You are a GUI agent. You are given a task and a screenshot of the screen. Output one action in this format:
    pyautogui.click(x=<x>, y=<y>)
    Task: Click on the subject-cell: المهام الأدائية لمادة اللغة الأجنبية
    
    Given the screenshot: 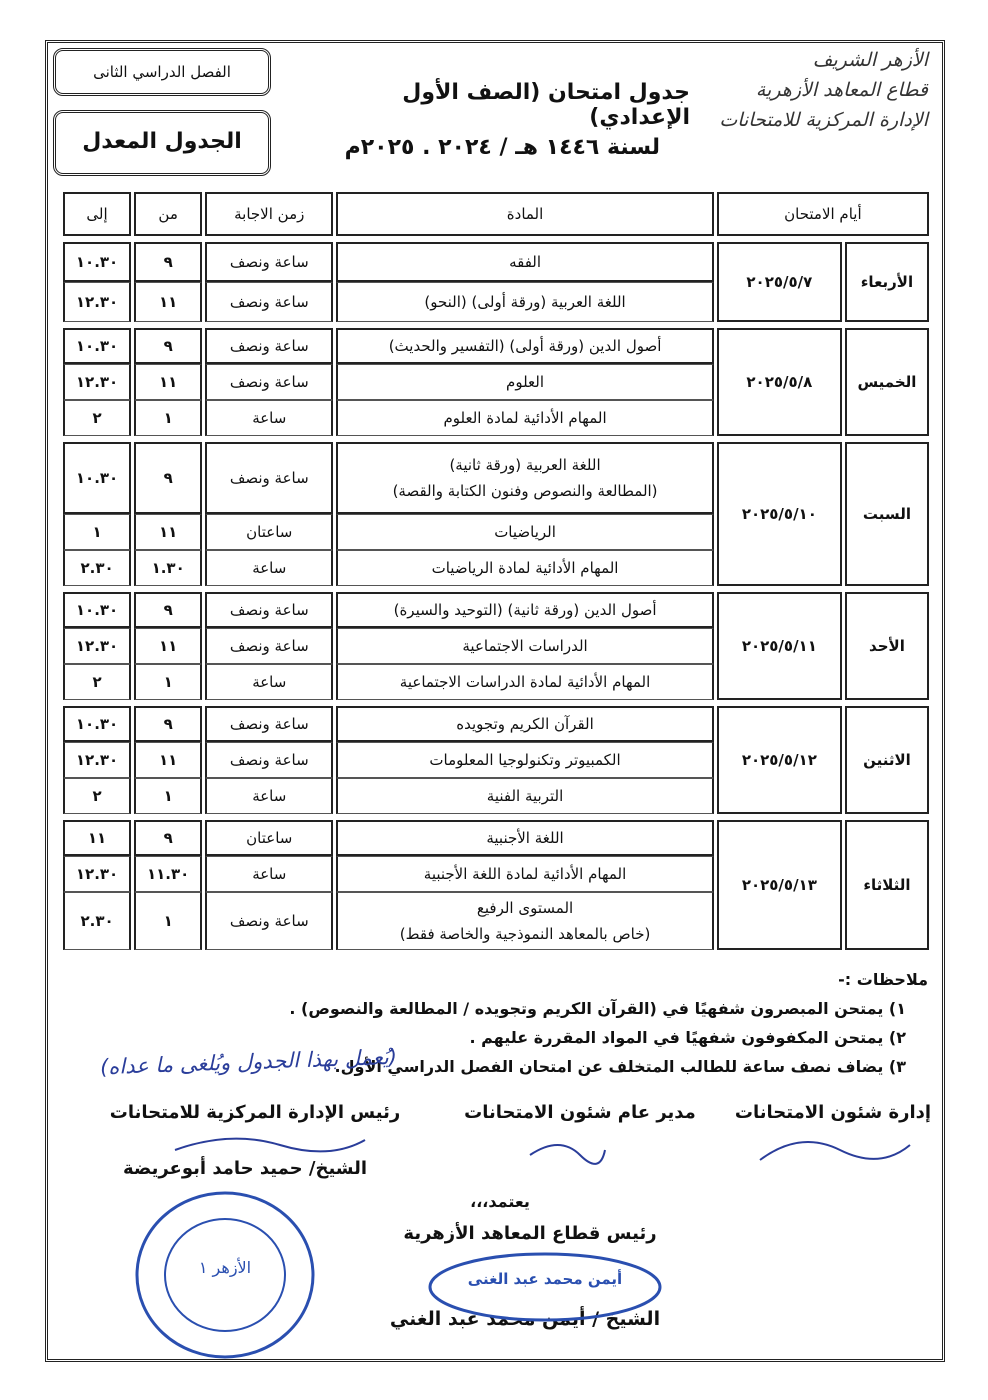 What is the action you would take?
    pyautogui.click(x=525, y=874)
    